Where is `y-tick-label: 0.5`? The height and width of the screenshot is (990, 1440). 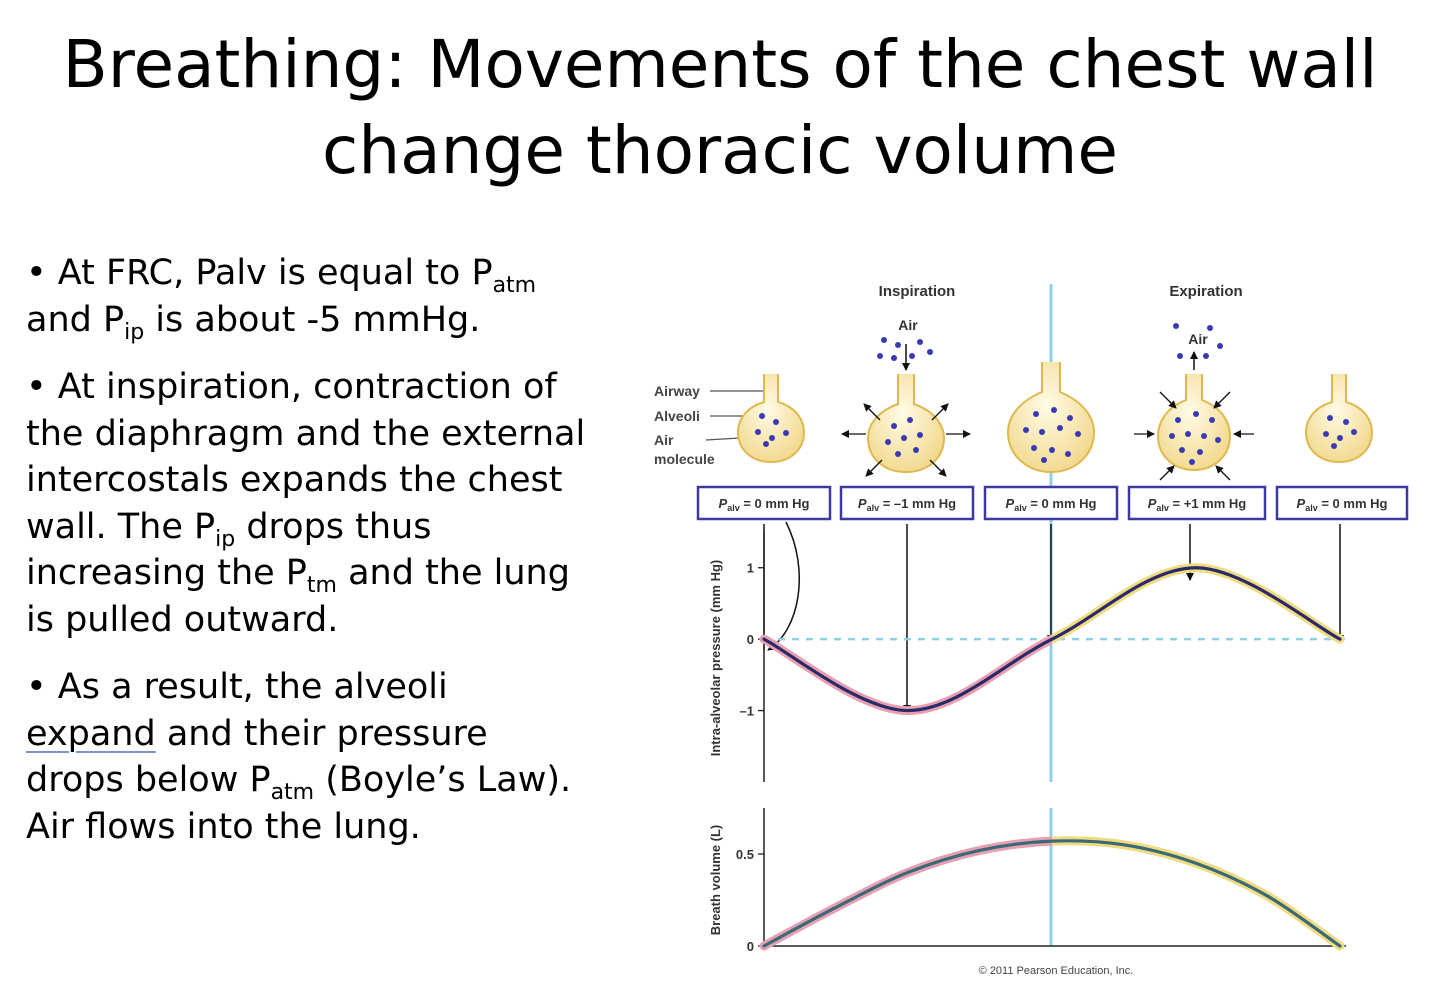
y-tick-label: 0.5 is located at coordinates (745, 854).